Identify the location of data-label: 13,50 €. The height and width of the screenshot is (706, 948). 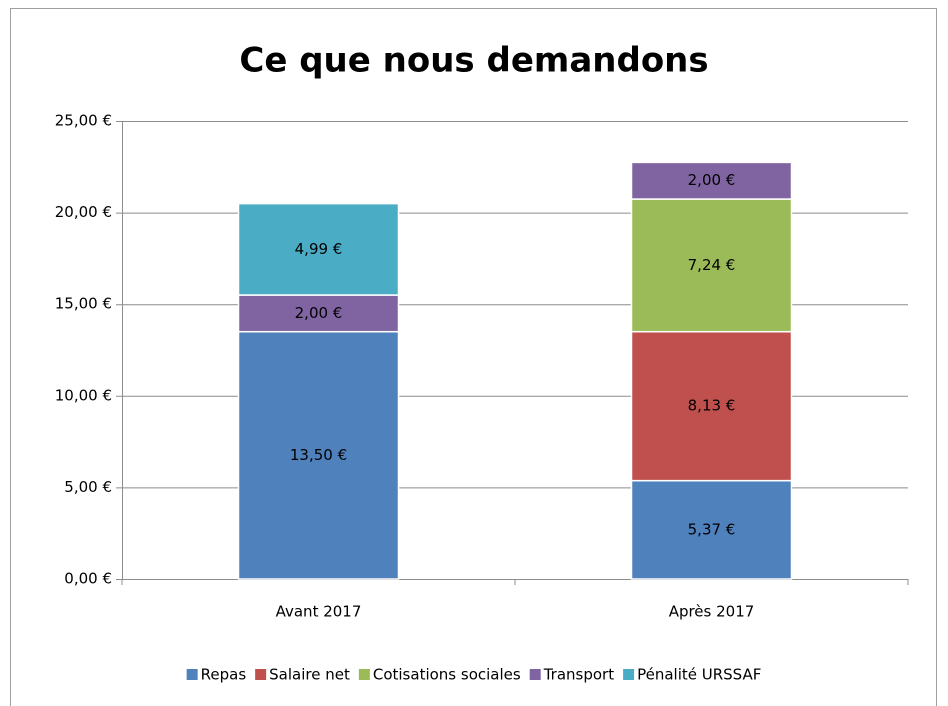
(318, 455).